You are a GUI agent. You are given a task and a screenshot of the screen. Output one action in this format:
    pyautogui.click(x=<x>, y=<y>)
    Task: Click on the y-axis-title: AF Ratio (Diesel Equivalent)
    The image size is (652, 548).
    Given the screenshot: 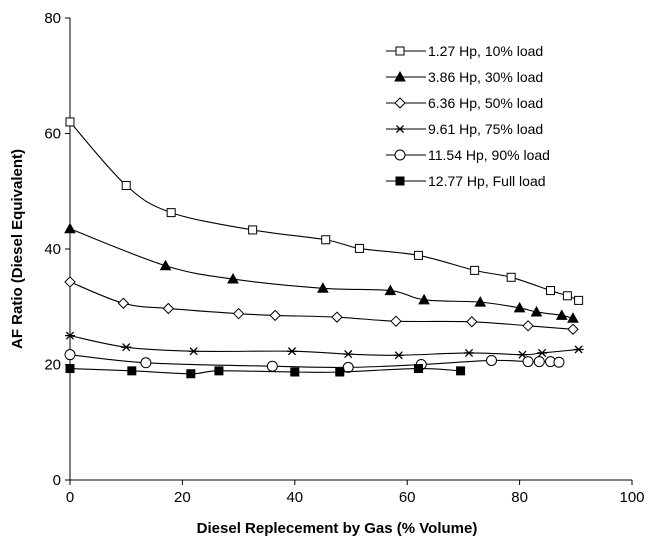 What is the action you would take?
    pyautogui.click(x=17, y=249)
    